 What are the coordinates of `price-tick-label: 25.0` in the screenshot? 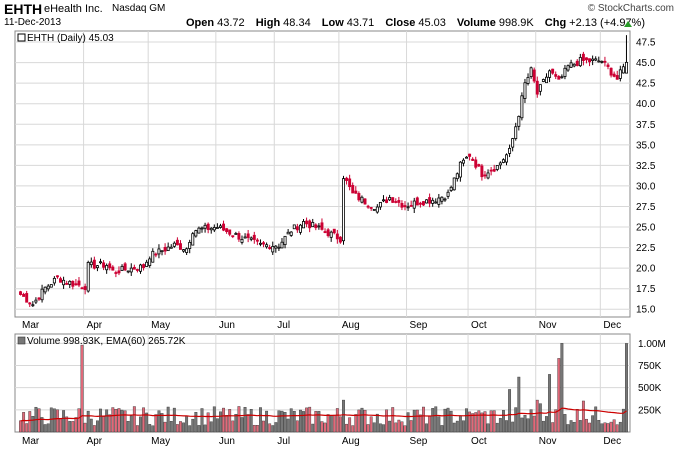 It's located at (646, 228).